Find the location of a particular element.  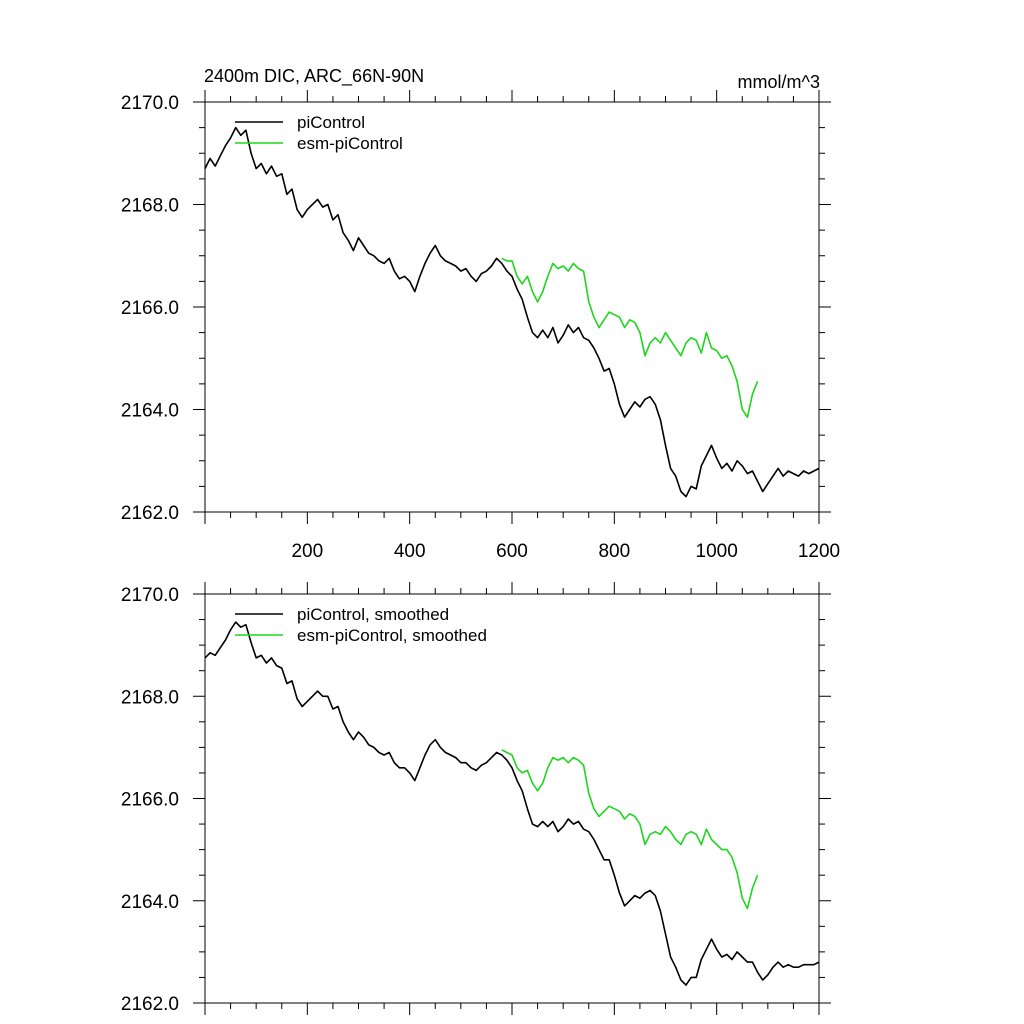

x-tick-label: 1200 is located at coordinates (819, 551).